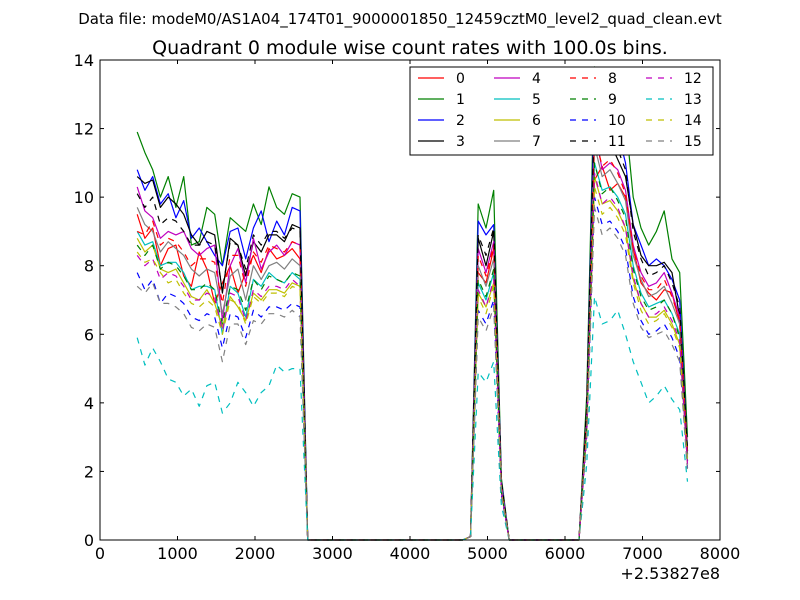 The width and height of the screenshot is (800, 600). I want to click on y-tick-label: 0, so click(89, 540).